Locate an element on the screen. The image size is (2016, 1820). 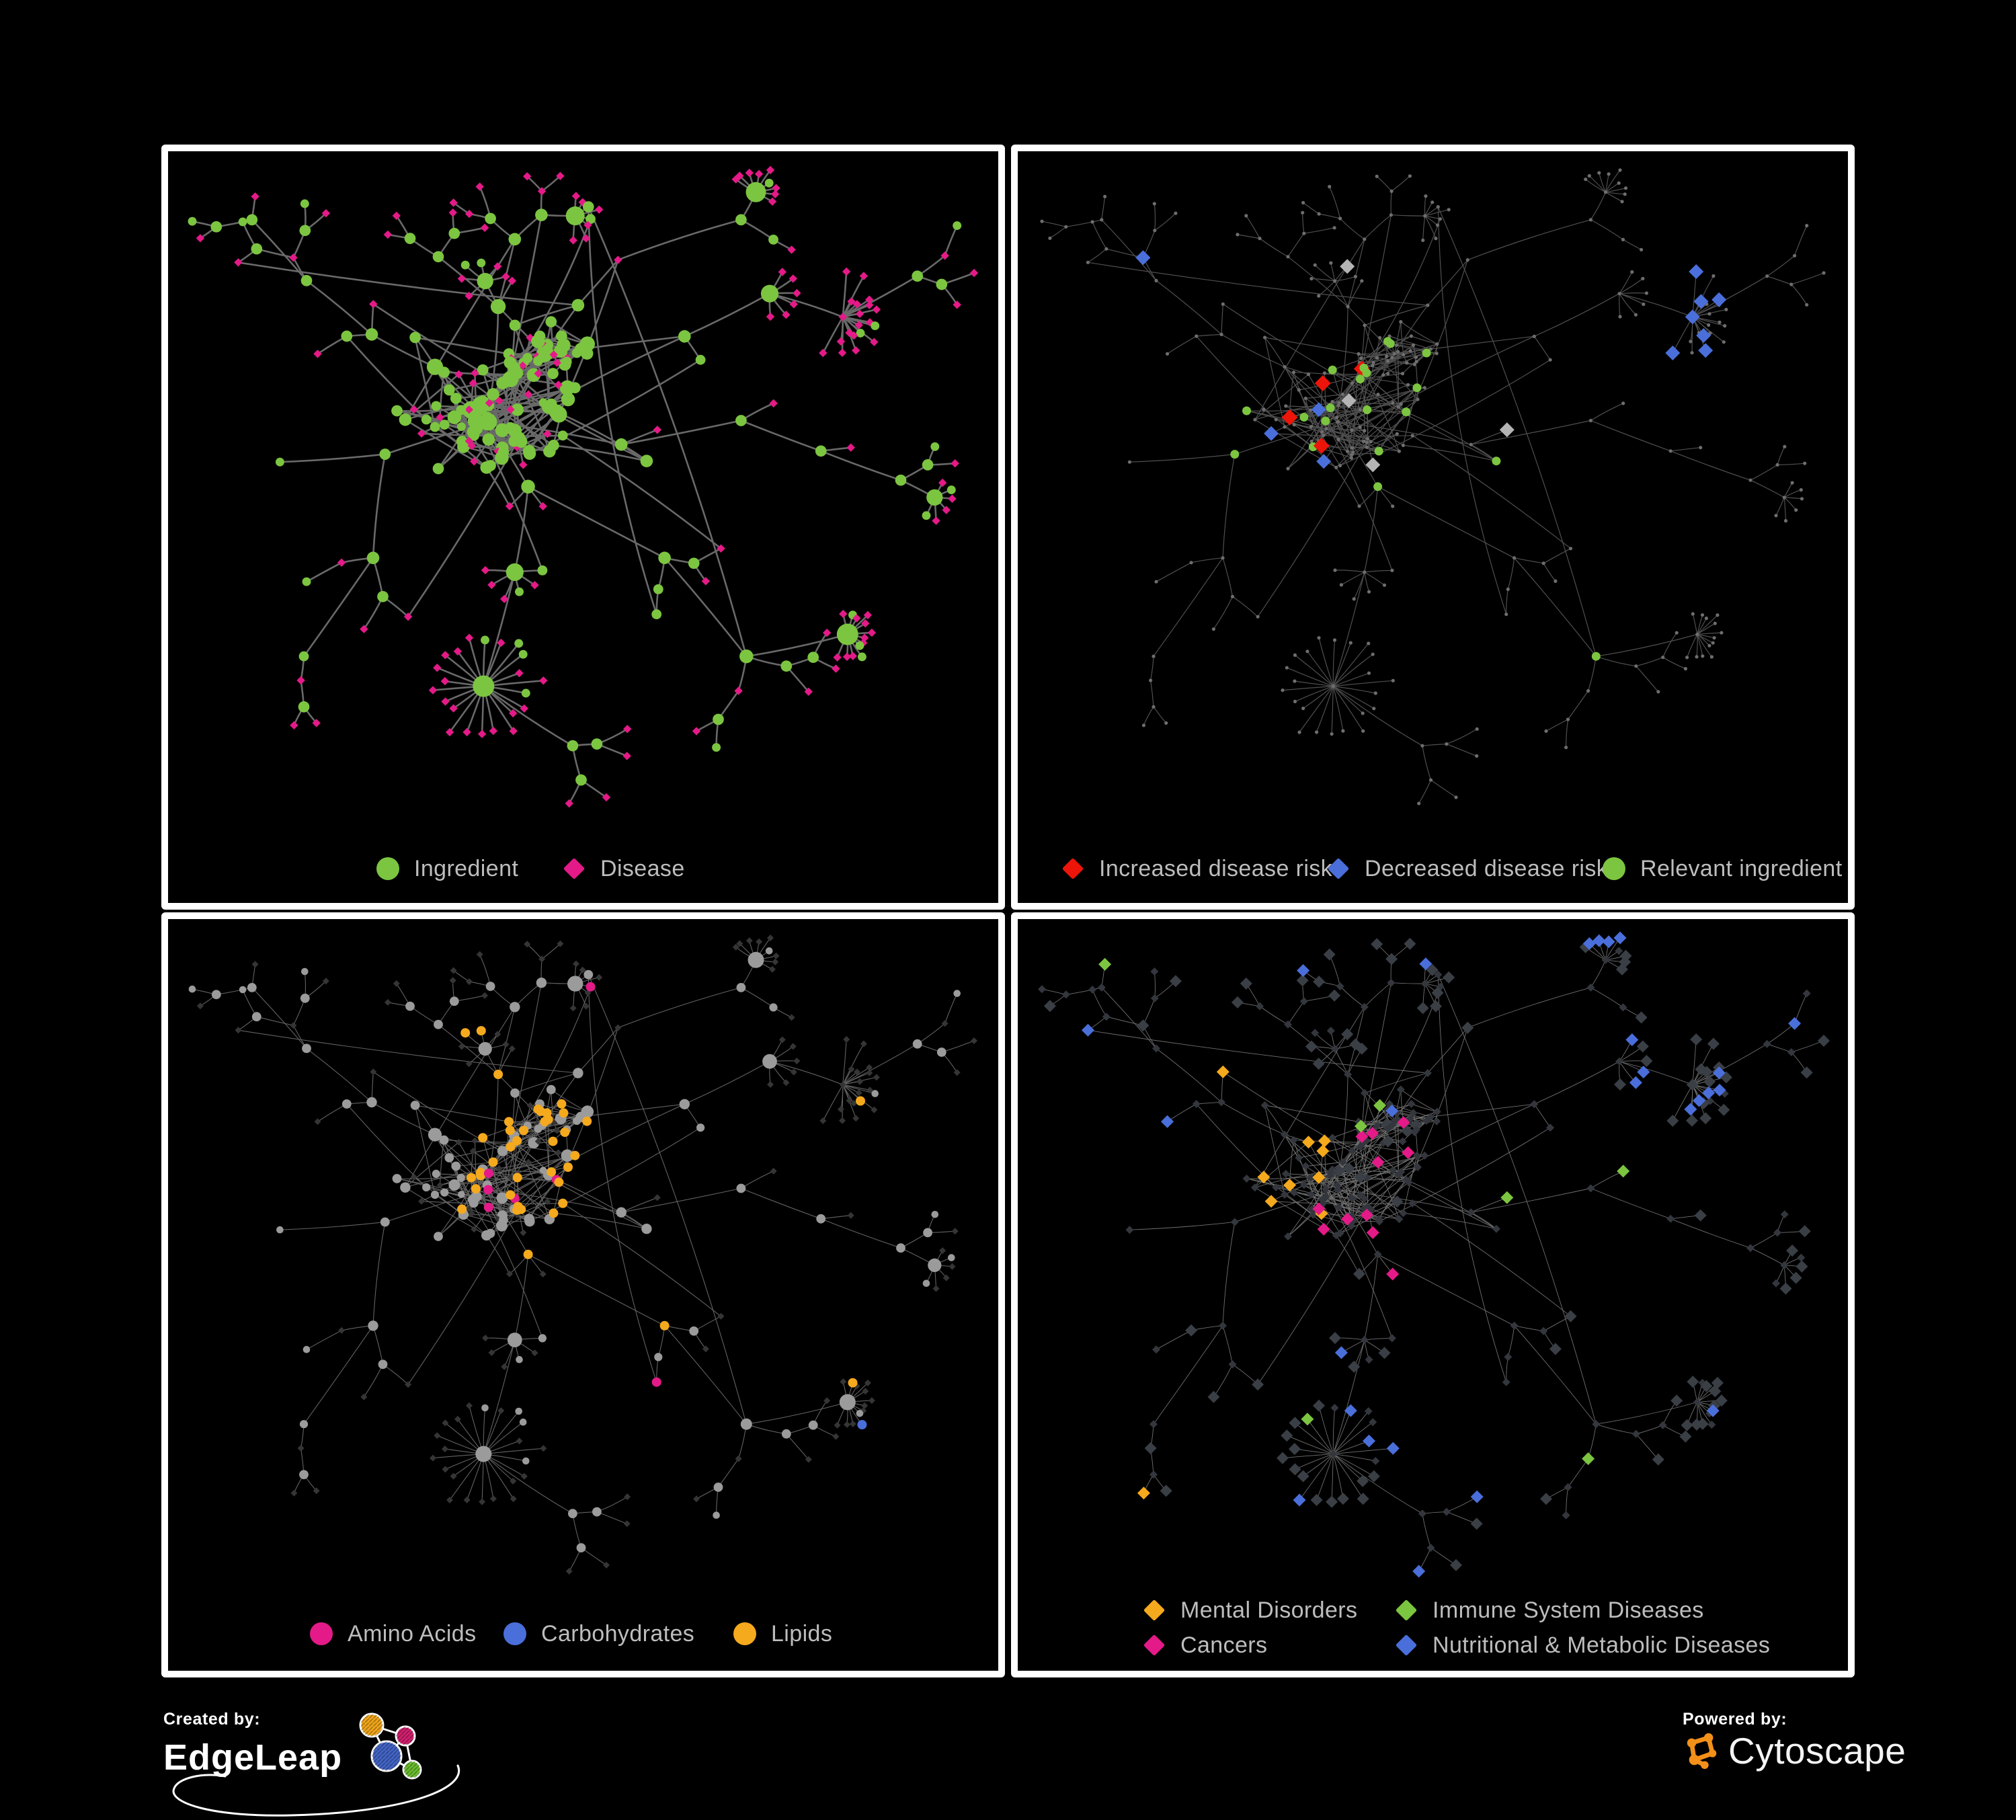
relevant-ingredient-circle-icon is located at coordinates (1614, 868).